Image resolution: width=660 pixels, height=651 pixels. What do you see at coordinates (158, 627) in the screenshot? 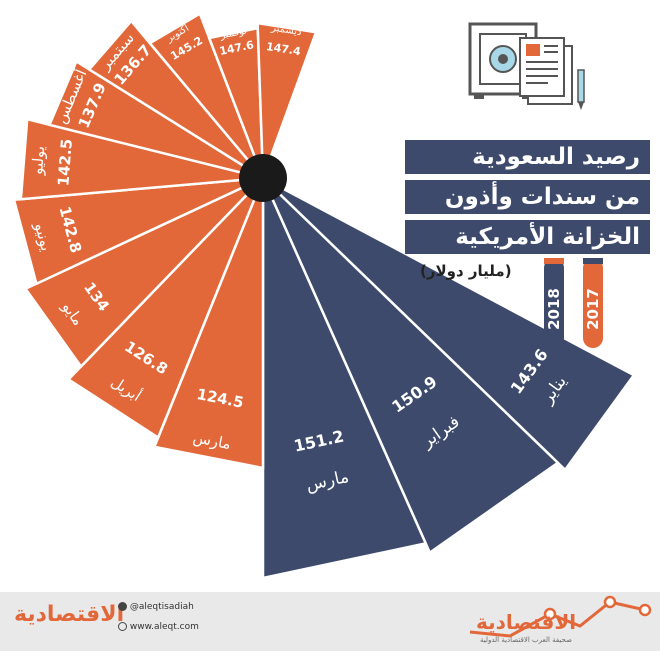
I see `website-link: www.aleqt.com` at bounding box center [158, 627].